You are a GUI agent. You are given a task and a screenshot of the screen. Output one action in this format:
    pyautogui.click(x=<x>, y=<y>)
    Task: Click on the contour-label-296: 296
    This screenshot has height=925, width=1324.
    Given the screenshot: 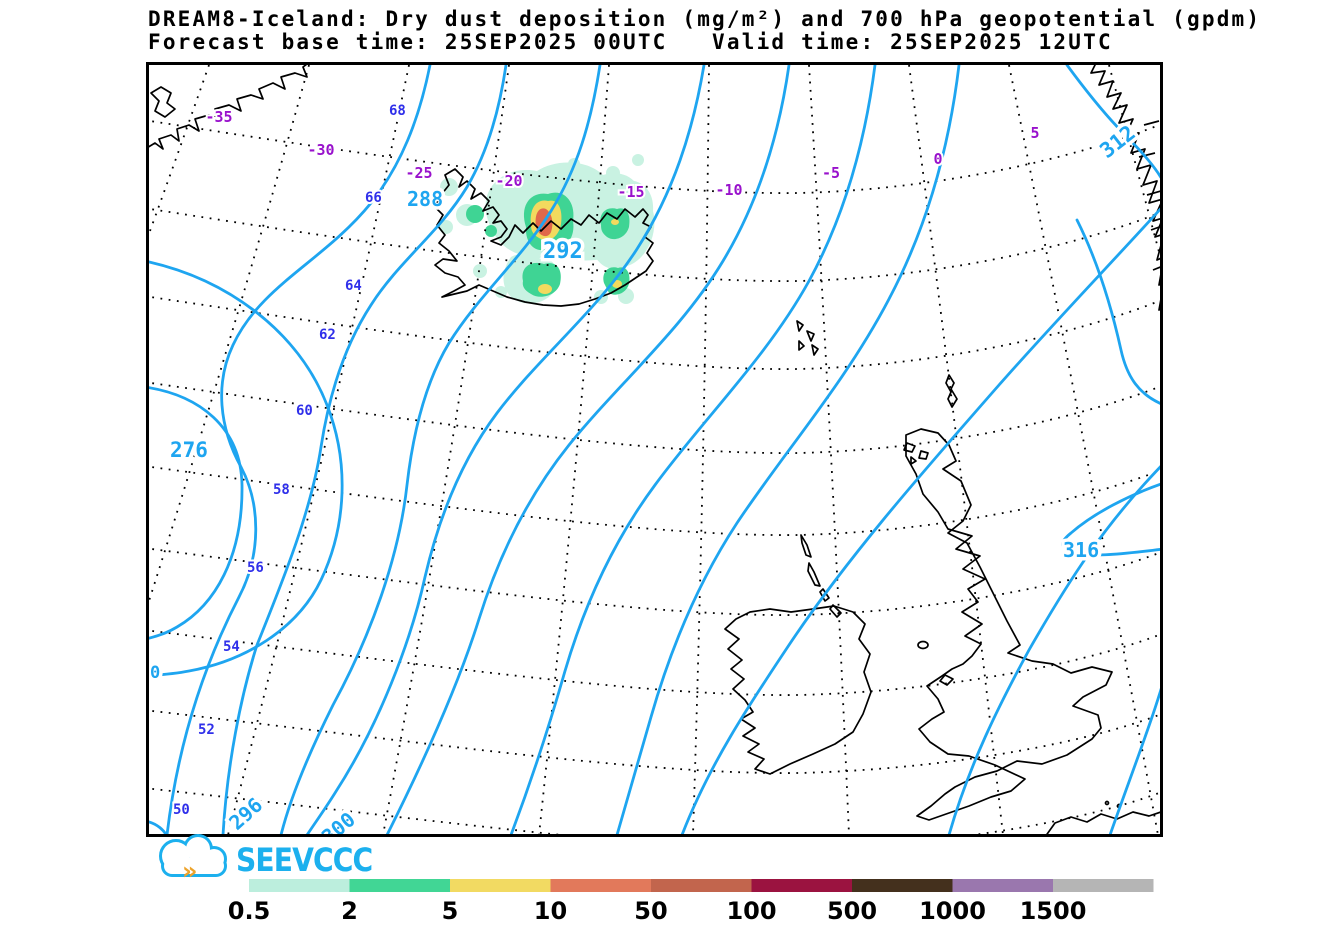 What is the action you would take?
    pyautogui.click(x=245, y=813)
    